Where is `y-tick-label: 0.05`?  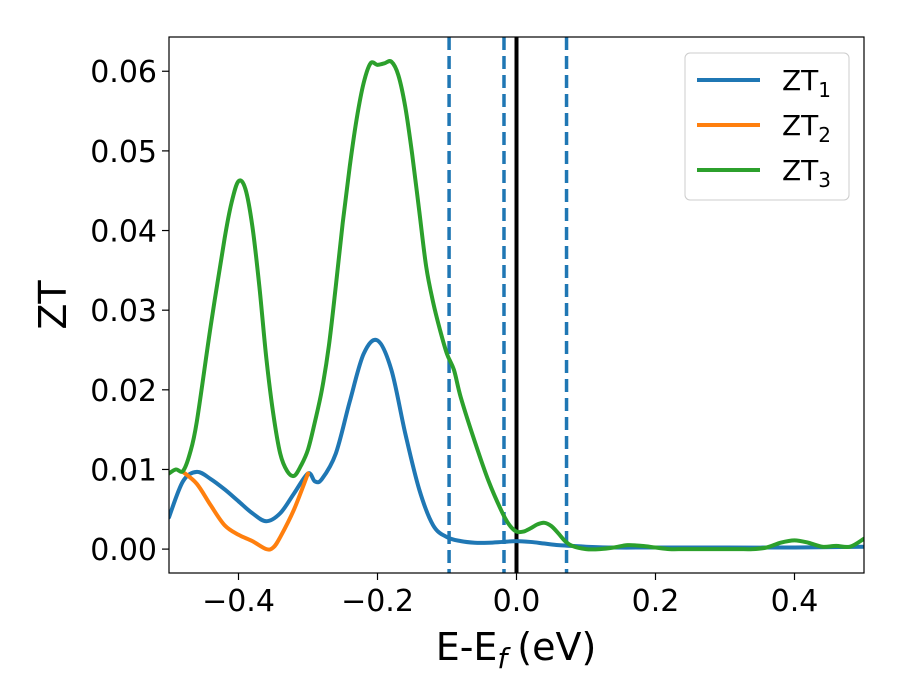 y-tick-label: 0.05 is located at coordinates (123, 152).